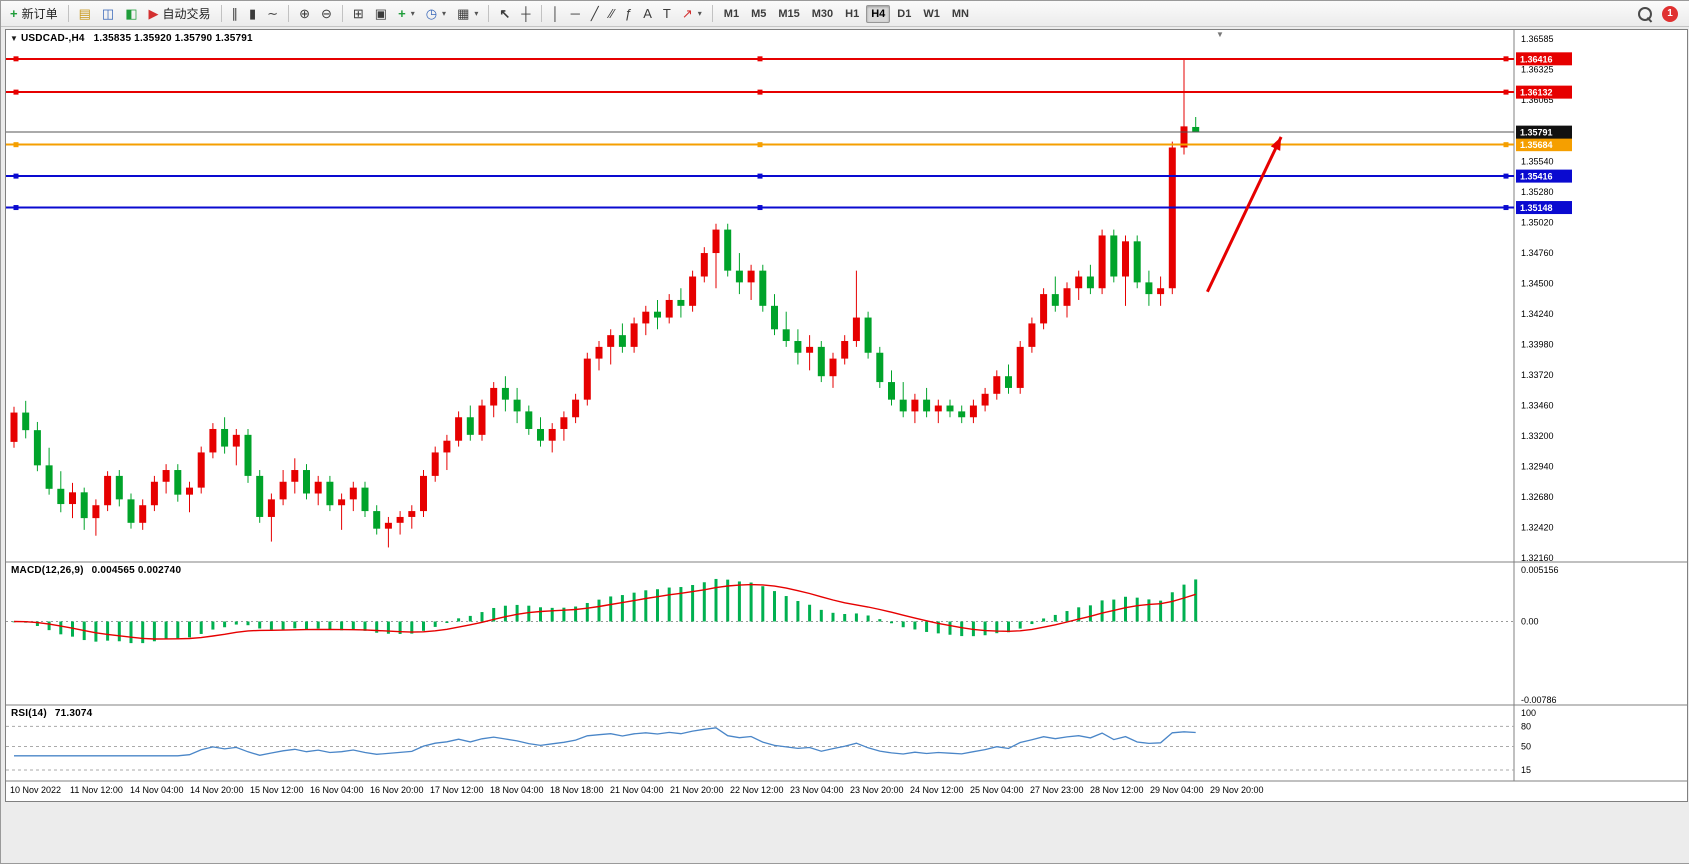 This screenshot has width=1689, height=864. What do you see at coordinates (53, 38) in the screenshot?
I see `symbol-period-label: USDCAD-,H4` at bounding box center [53, 38].